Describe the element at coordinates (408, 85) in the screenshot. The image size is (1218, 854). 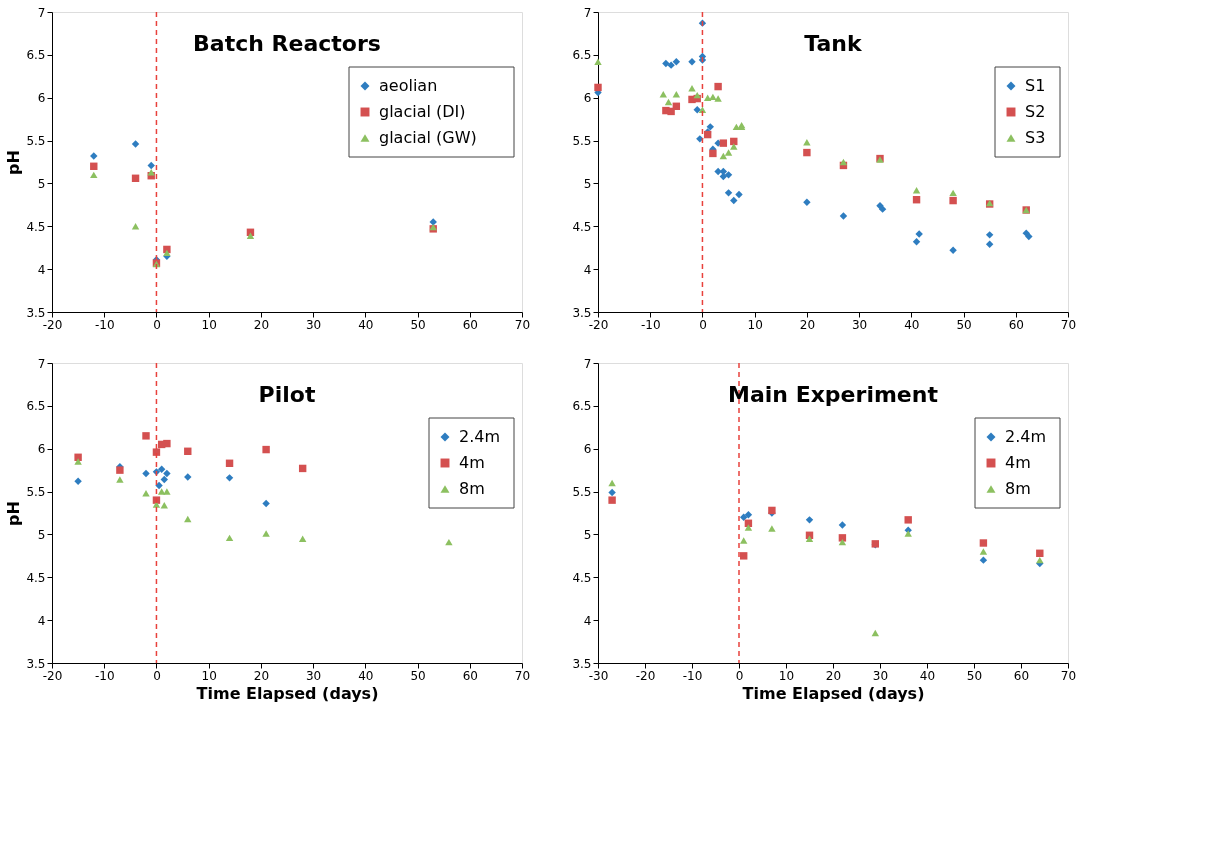
I see `legend-label: aeolian` at that location.